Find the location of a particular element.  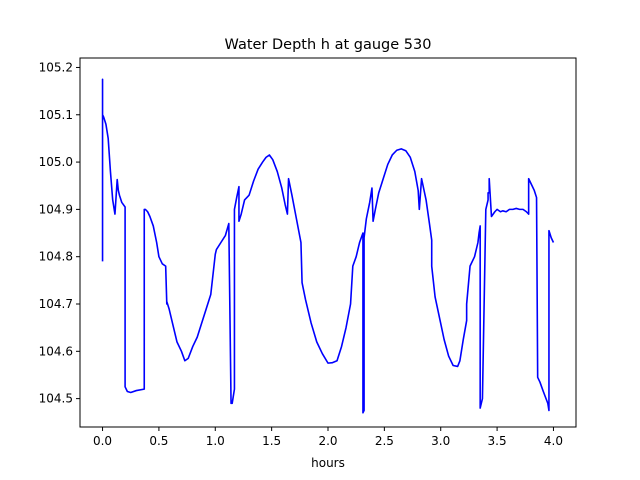

y-tick-label: 104.6 is located at coordinates (56, 351).